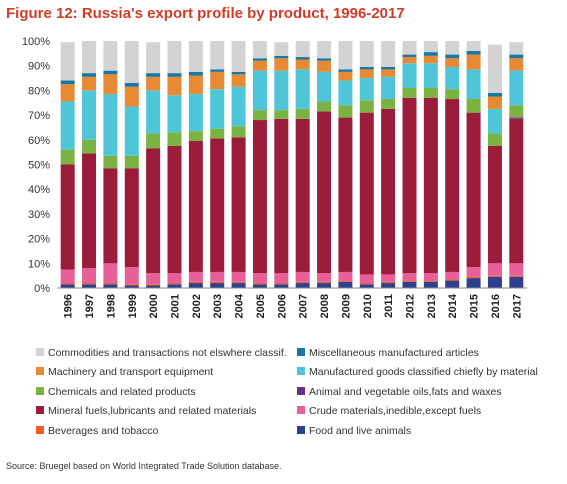 The height and width of the screenshot is (484, 567). What do you see at coordinates (174, 75) in the screenshot?
I see `bar-segment-miscellaneous-manufactured-articles-2001` at bounding box center [174, 75].